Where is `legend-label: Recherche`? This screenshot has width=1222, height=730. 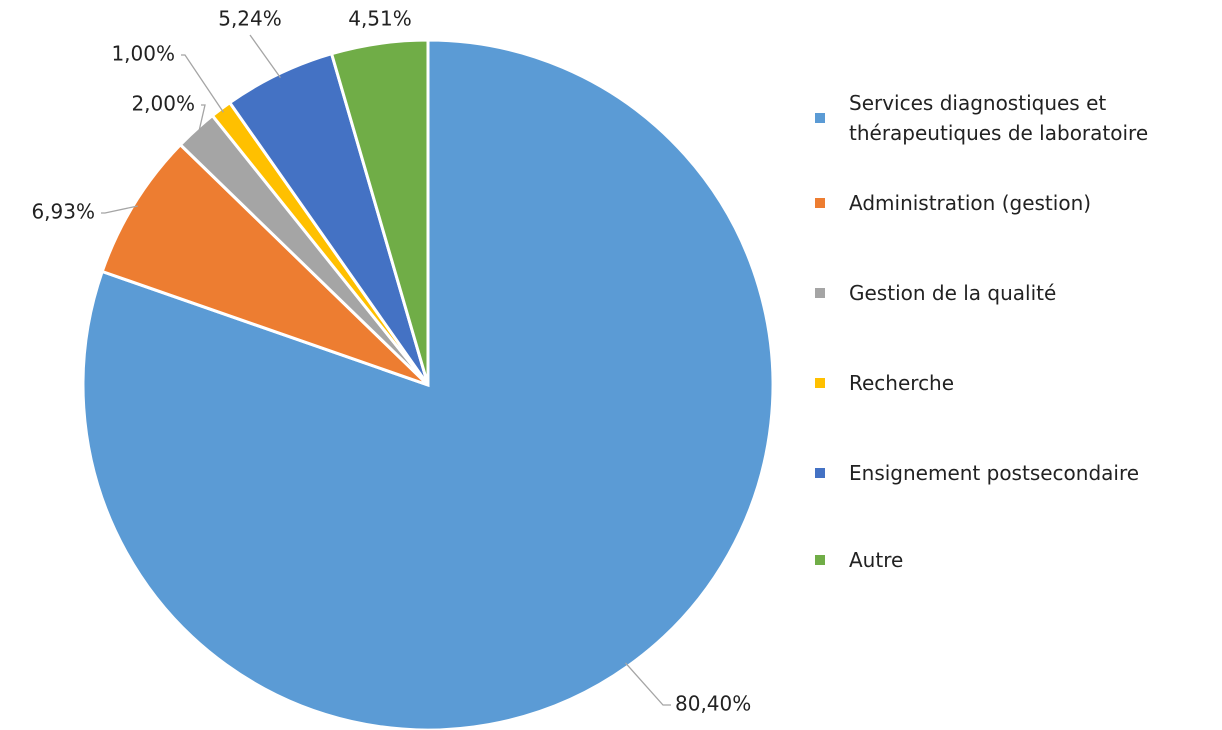
legend-label: Recherche is located at coordinates (902, 383).